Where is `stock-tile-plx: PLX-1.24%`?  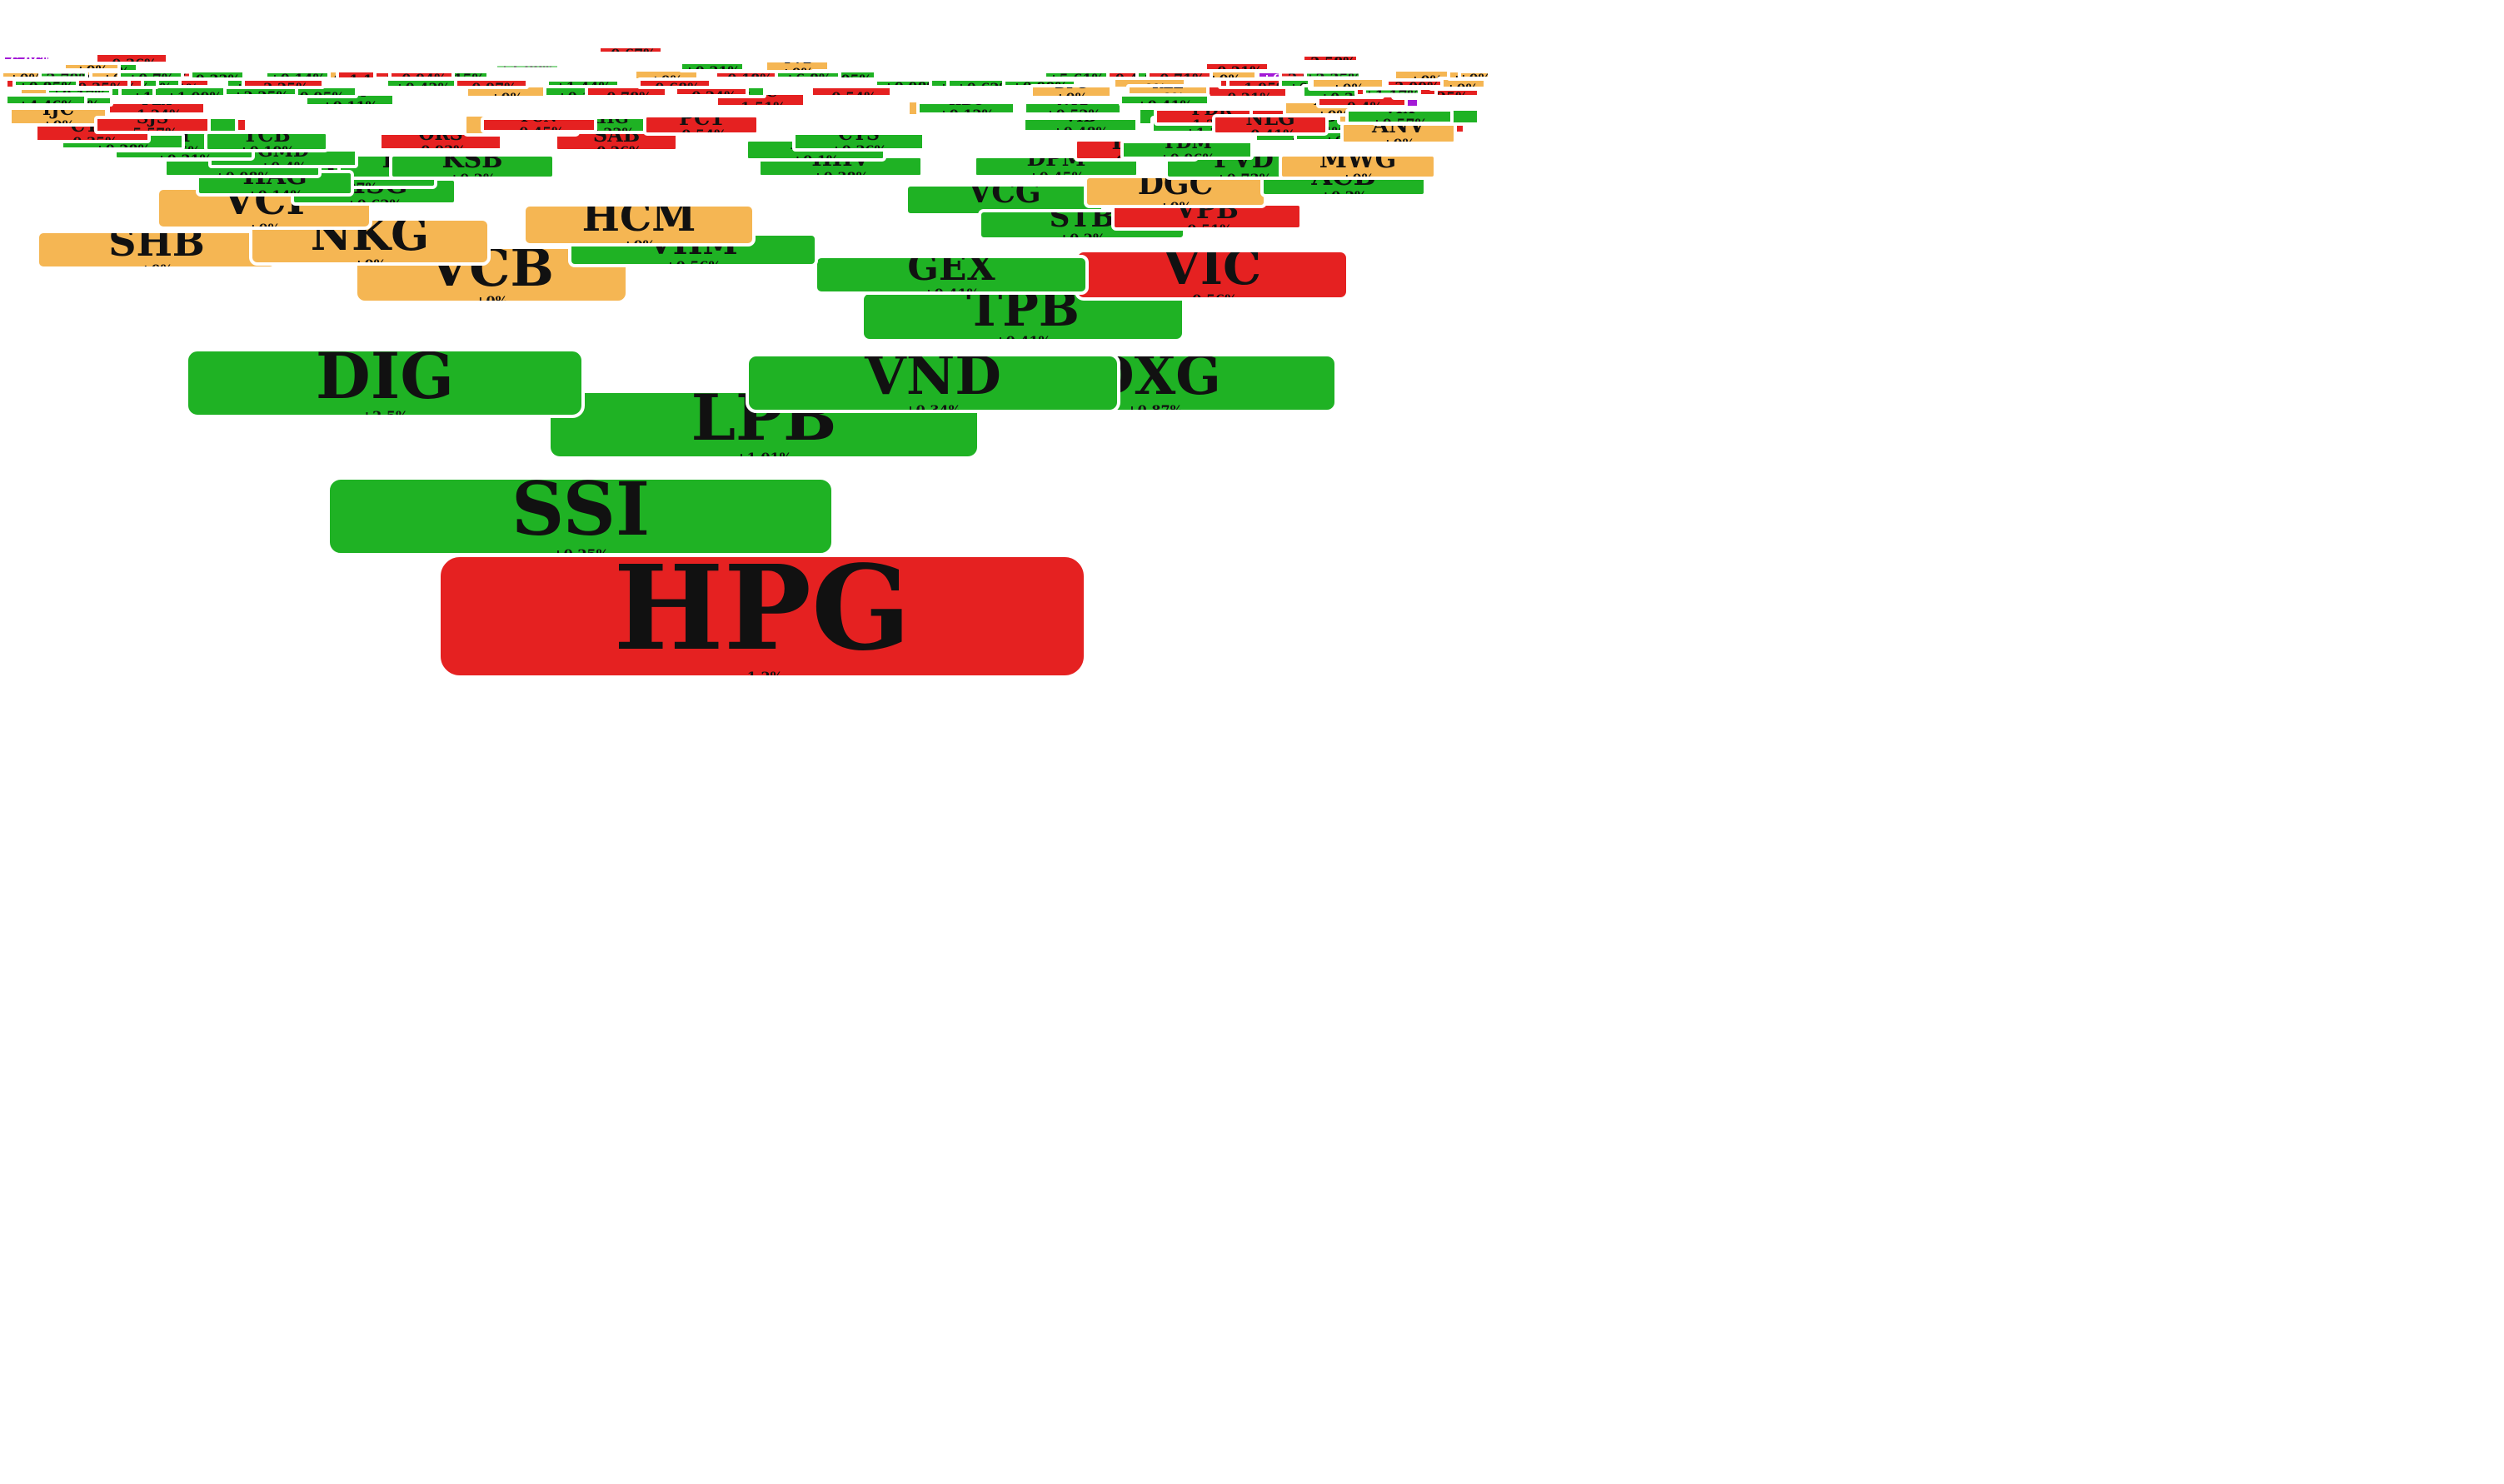
stock-tile-plx: PLX-1.24% is located at coordinates (157, 109).